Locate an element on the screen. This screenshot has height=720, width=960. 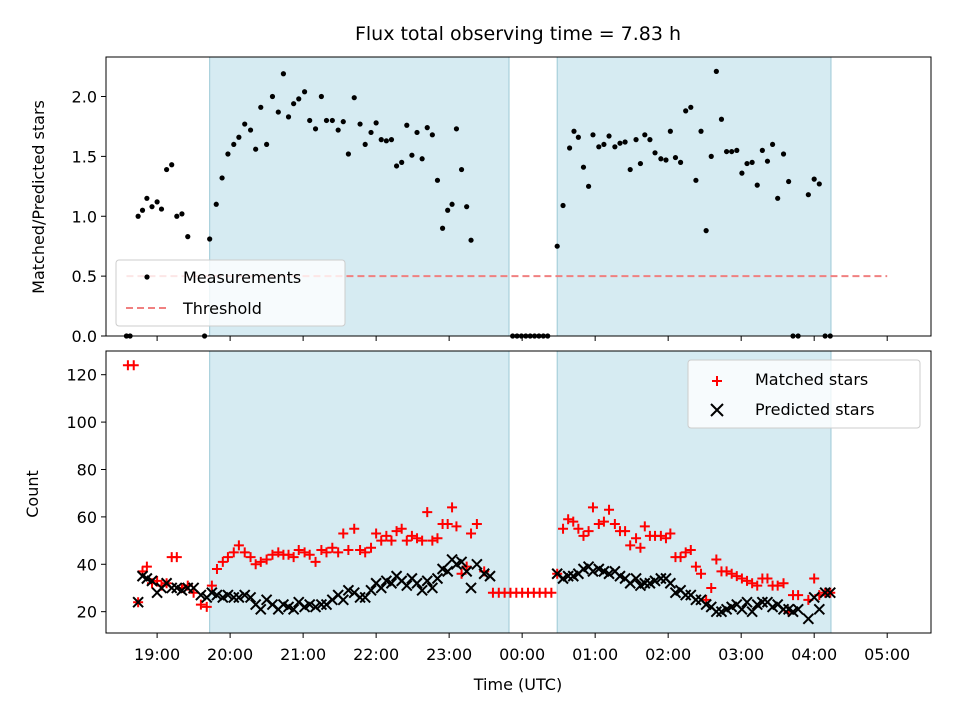
top-y-ticks: 0.0 0.5 1.0 1.5 2.0 is located at coordinates (89, 217).